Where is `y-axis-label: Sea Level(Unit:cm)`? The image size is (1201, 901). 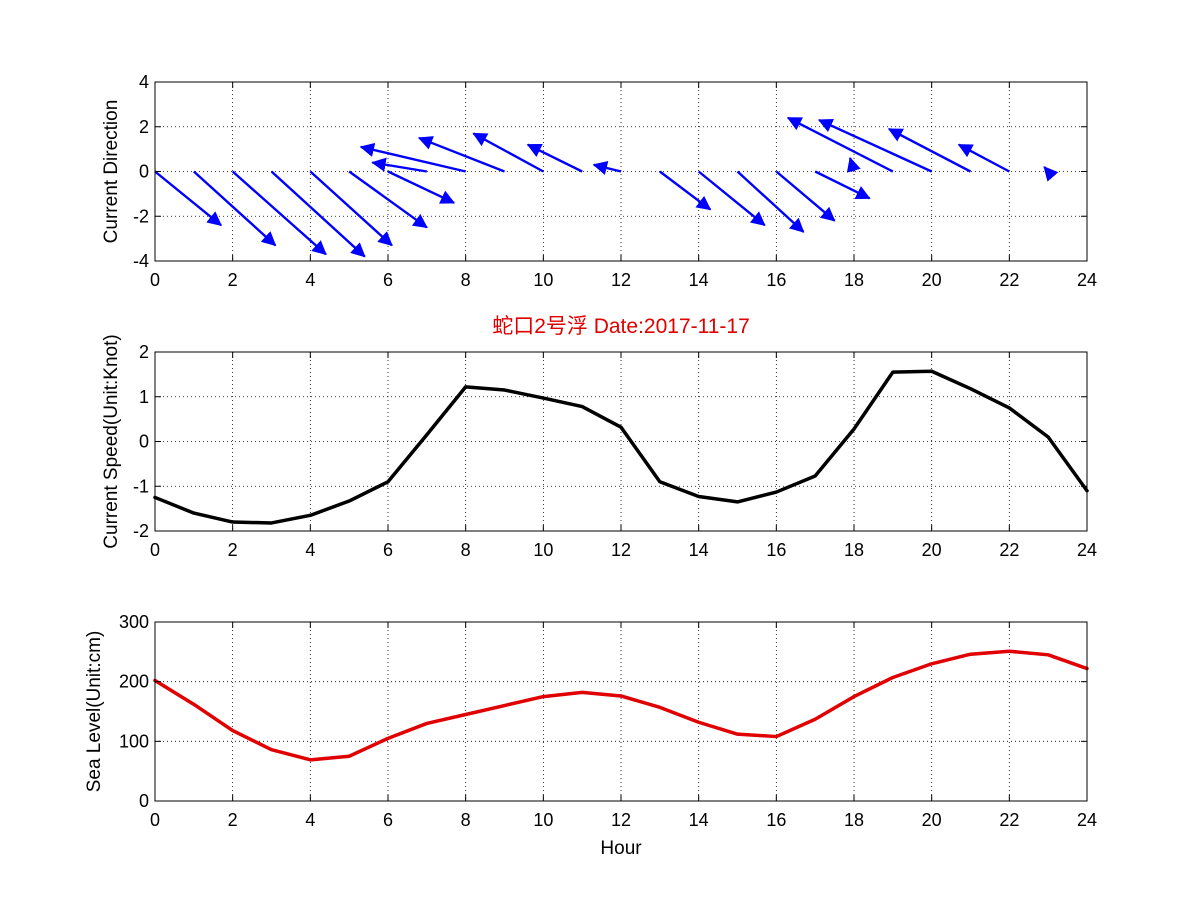
y-axis-label: Sea Level(Unit:cm) is located at coordinates (94, 712).